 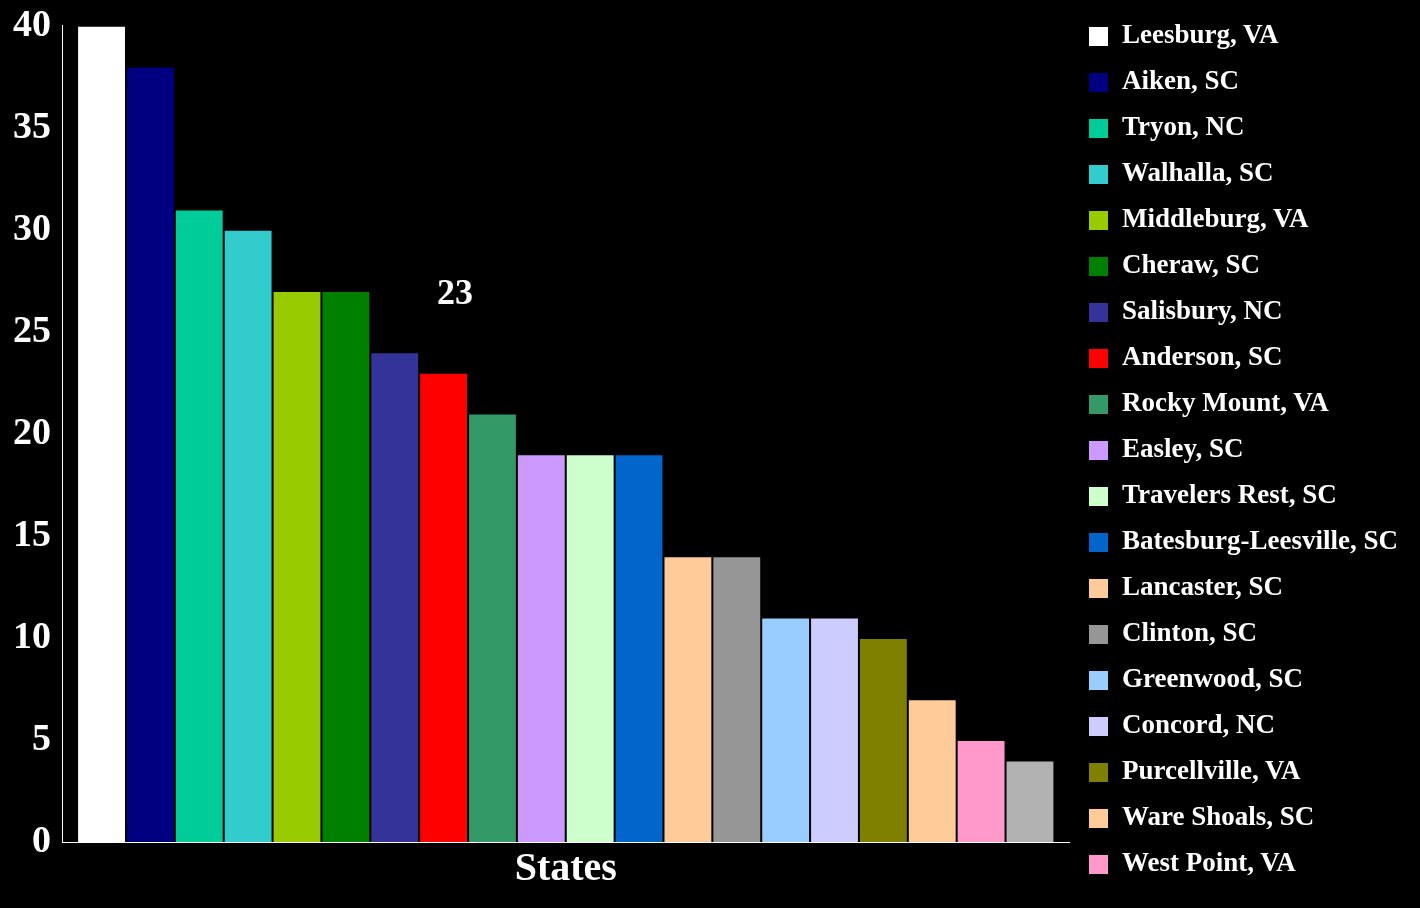 What do you see at coordinates (1203, 586) in the screenshot?
I see `legend-label: Lancaster, SC` at bounding box center [1203, 586].